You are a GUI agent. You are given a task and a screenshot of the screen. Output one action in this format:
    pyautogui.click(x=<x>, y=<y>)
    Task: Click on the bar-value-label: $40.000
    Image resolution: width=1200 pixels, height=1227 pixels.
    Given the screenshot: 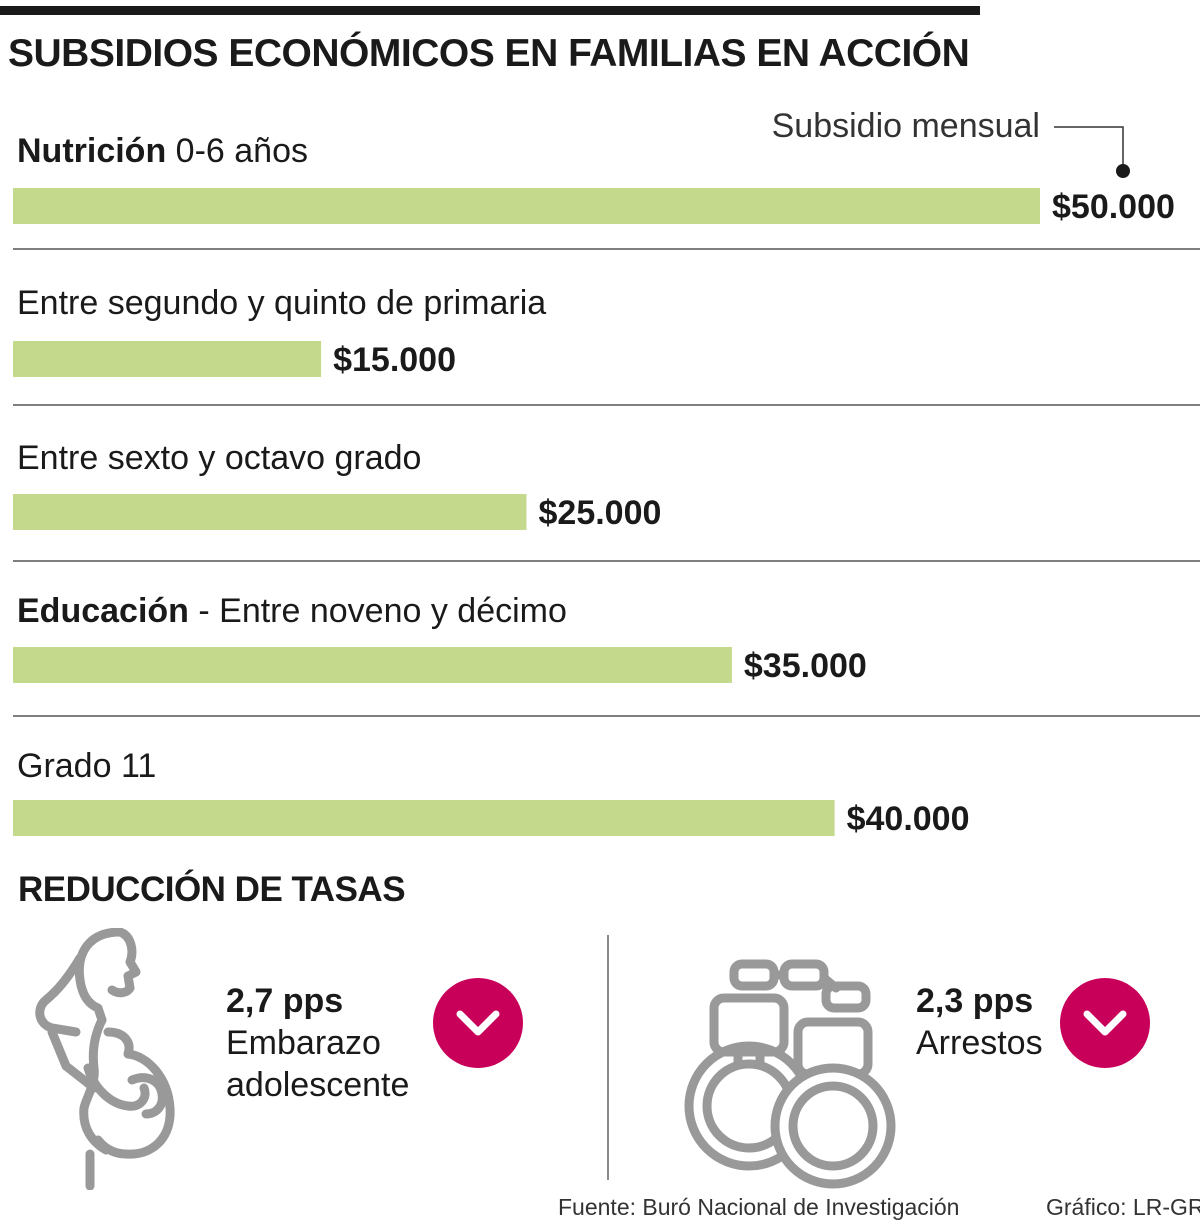 What is the action you would take?
    pyautogui.click(x=908, y=819)
    